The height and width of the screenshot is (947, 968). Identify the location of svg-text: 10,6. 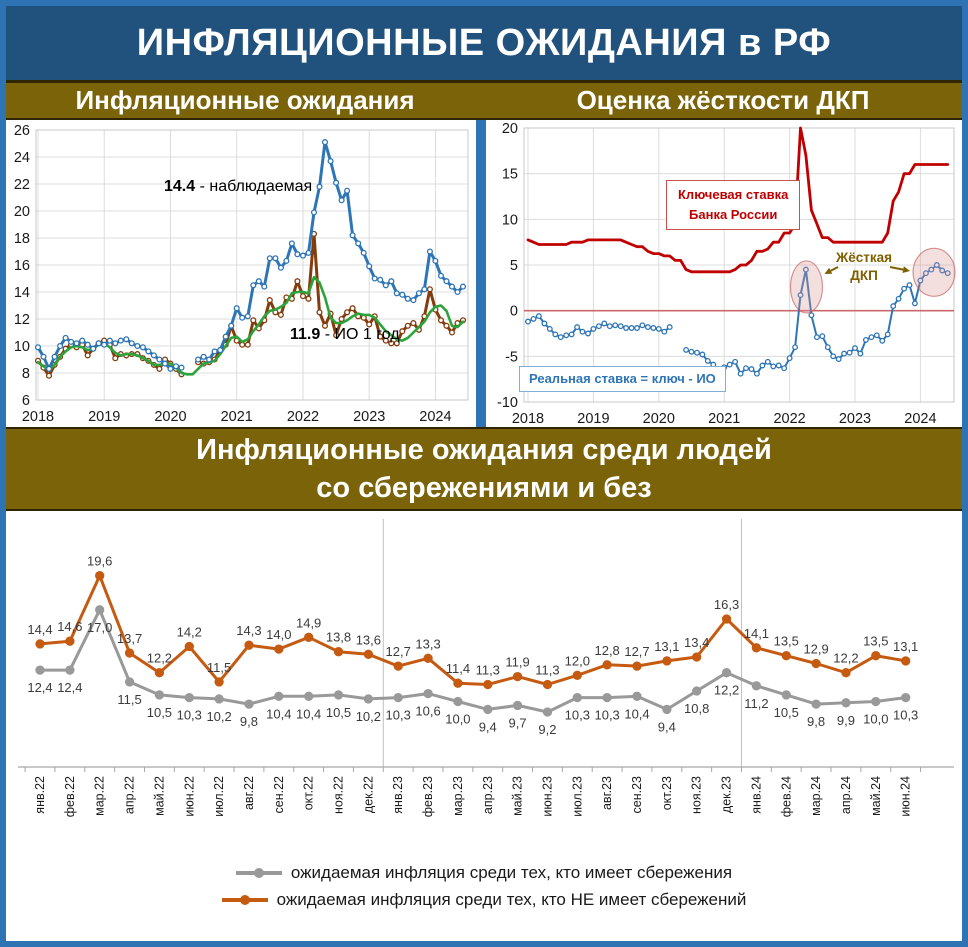
(427, 711).